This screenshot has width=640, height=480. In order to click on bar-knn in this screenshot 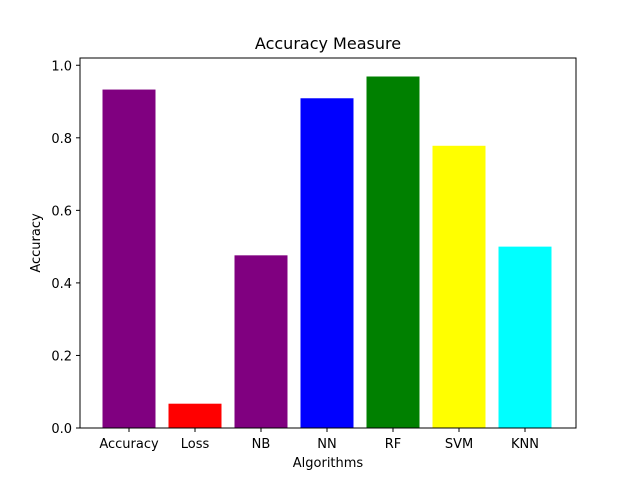, I will do `click(525, 337)`.